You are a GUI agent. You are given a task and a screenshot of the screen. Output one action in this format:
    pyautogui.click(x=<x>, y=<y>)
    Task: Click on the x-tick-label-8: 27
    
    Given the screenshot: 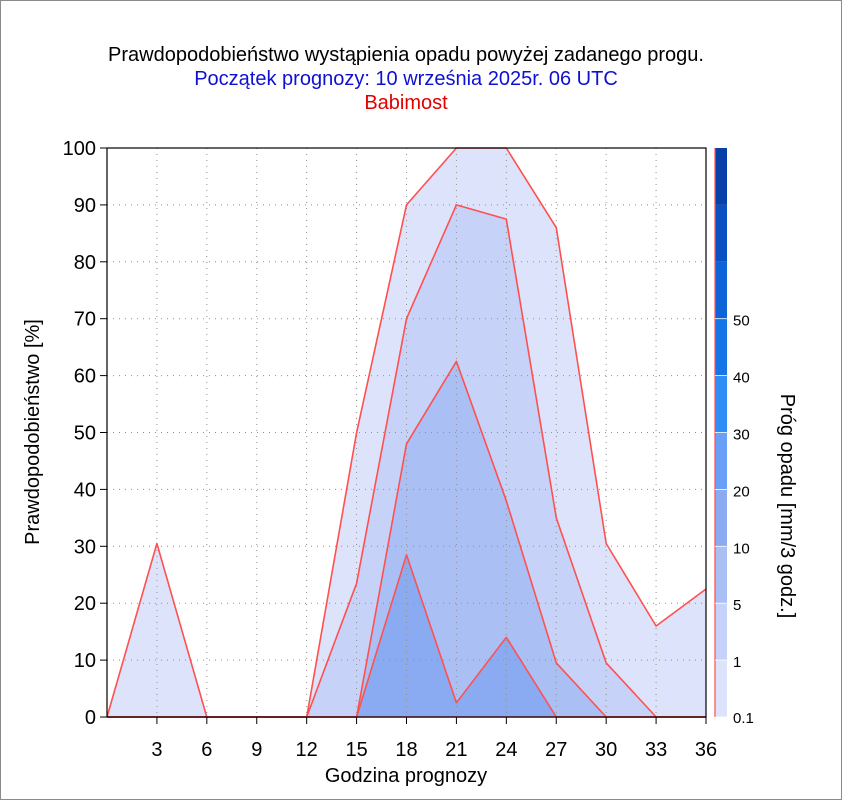 What is the action you would take?
    pyautogui.click(x=556, y=750)
    